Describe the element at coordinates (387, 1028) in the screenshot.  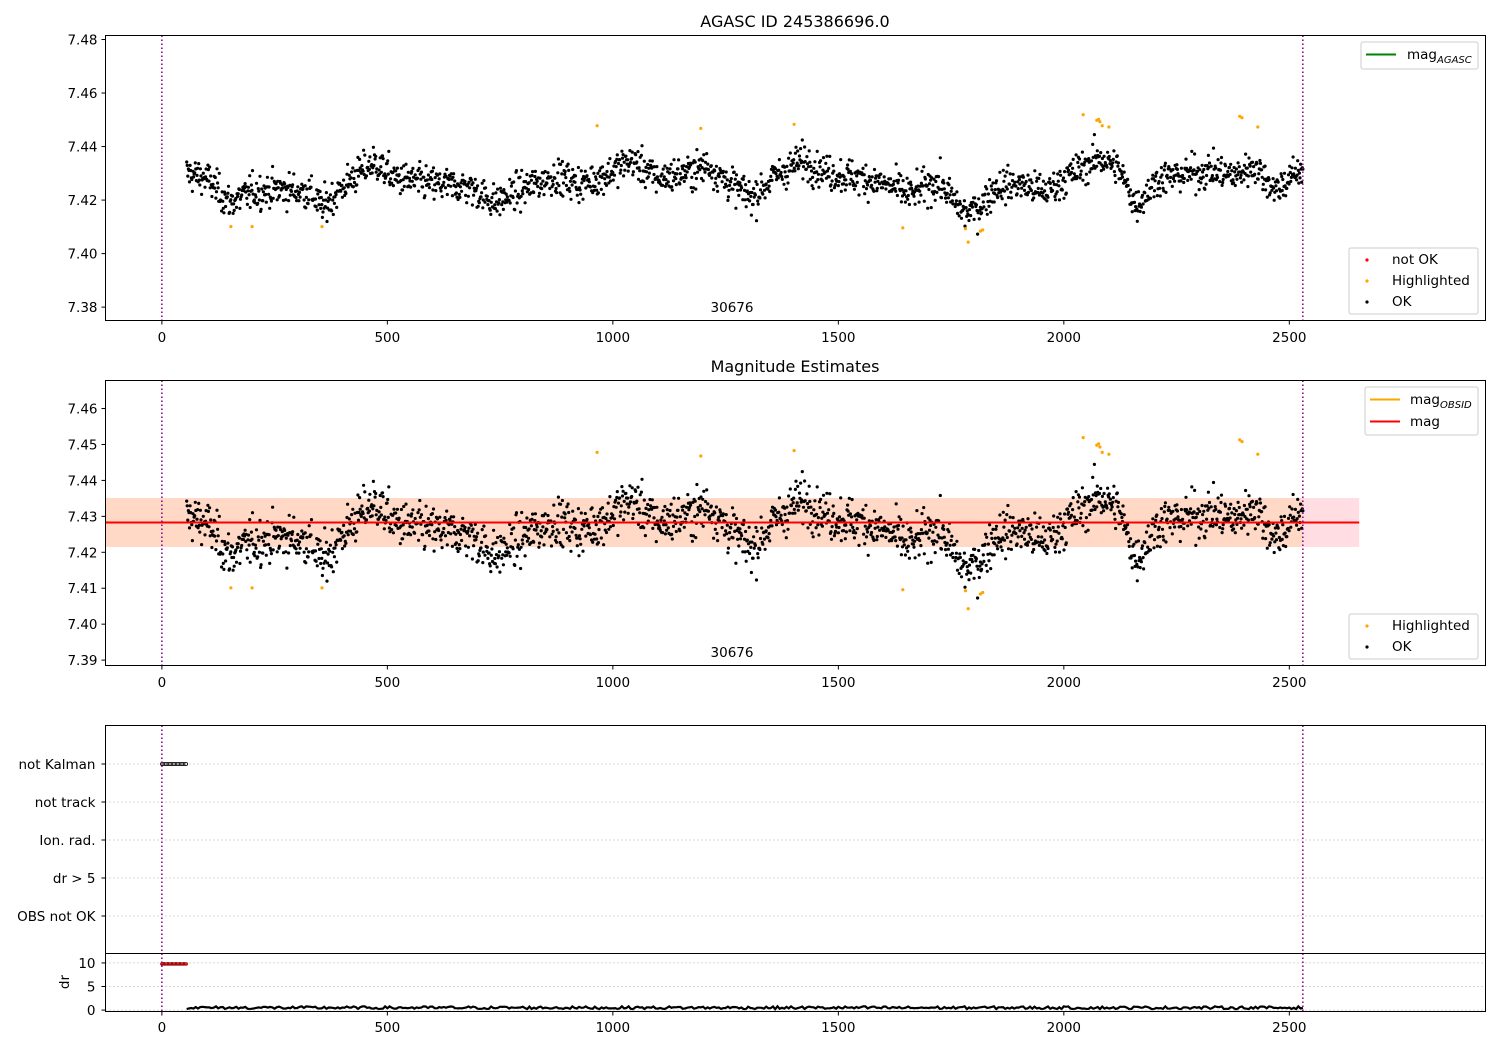
I see `x-tick-label: 500` at that location.